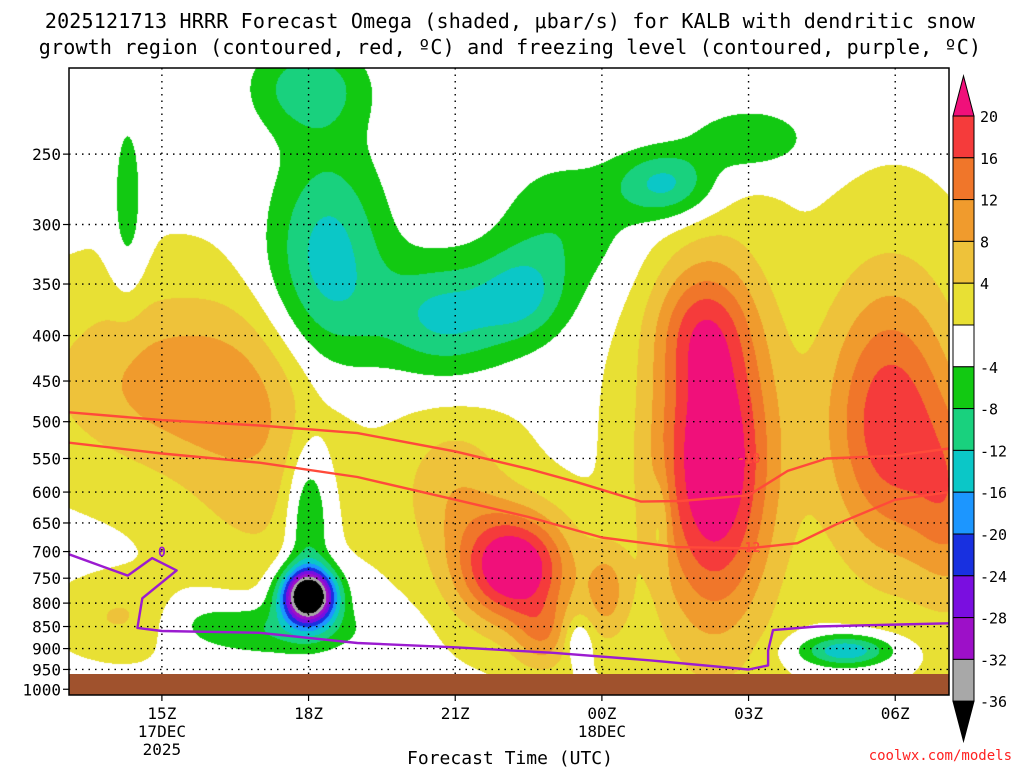 Image resolution: width=1024 pixels, height=768 pixels. Describe the element at coordinates (748, 713) in the screenshot. I see `x-tick-label-03Z: 03Z` at that location.